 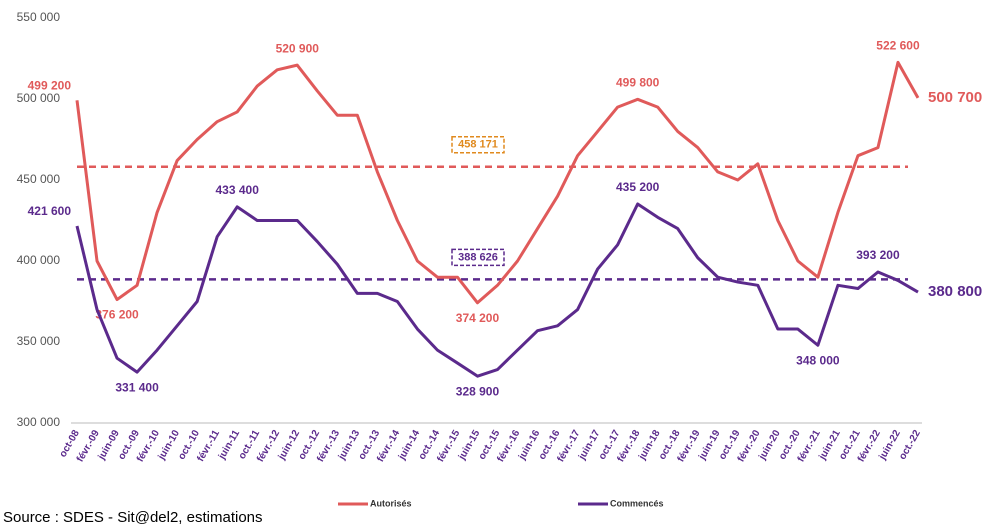 I want to click on data-label: 374 200, so click(x=478, y=318).